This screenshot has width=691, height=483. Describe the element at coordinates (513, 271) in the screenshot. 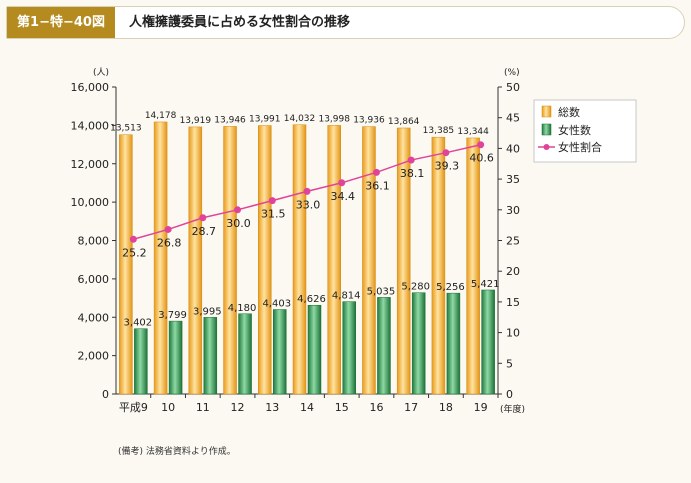

I see `y-right-tick-label: 20` at that location.